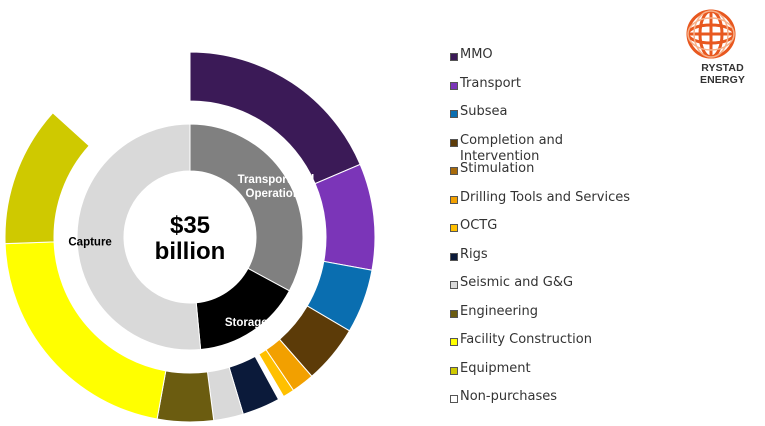 The image size is (765, 426). What do you see at coordinates (545, 197) in the screenshot?
I see `legend-label: Drilling Tools and Services` at bounding box center [545, 197].